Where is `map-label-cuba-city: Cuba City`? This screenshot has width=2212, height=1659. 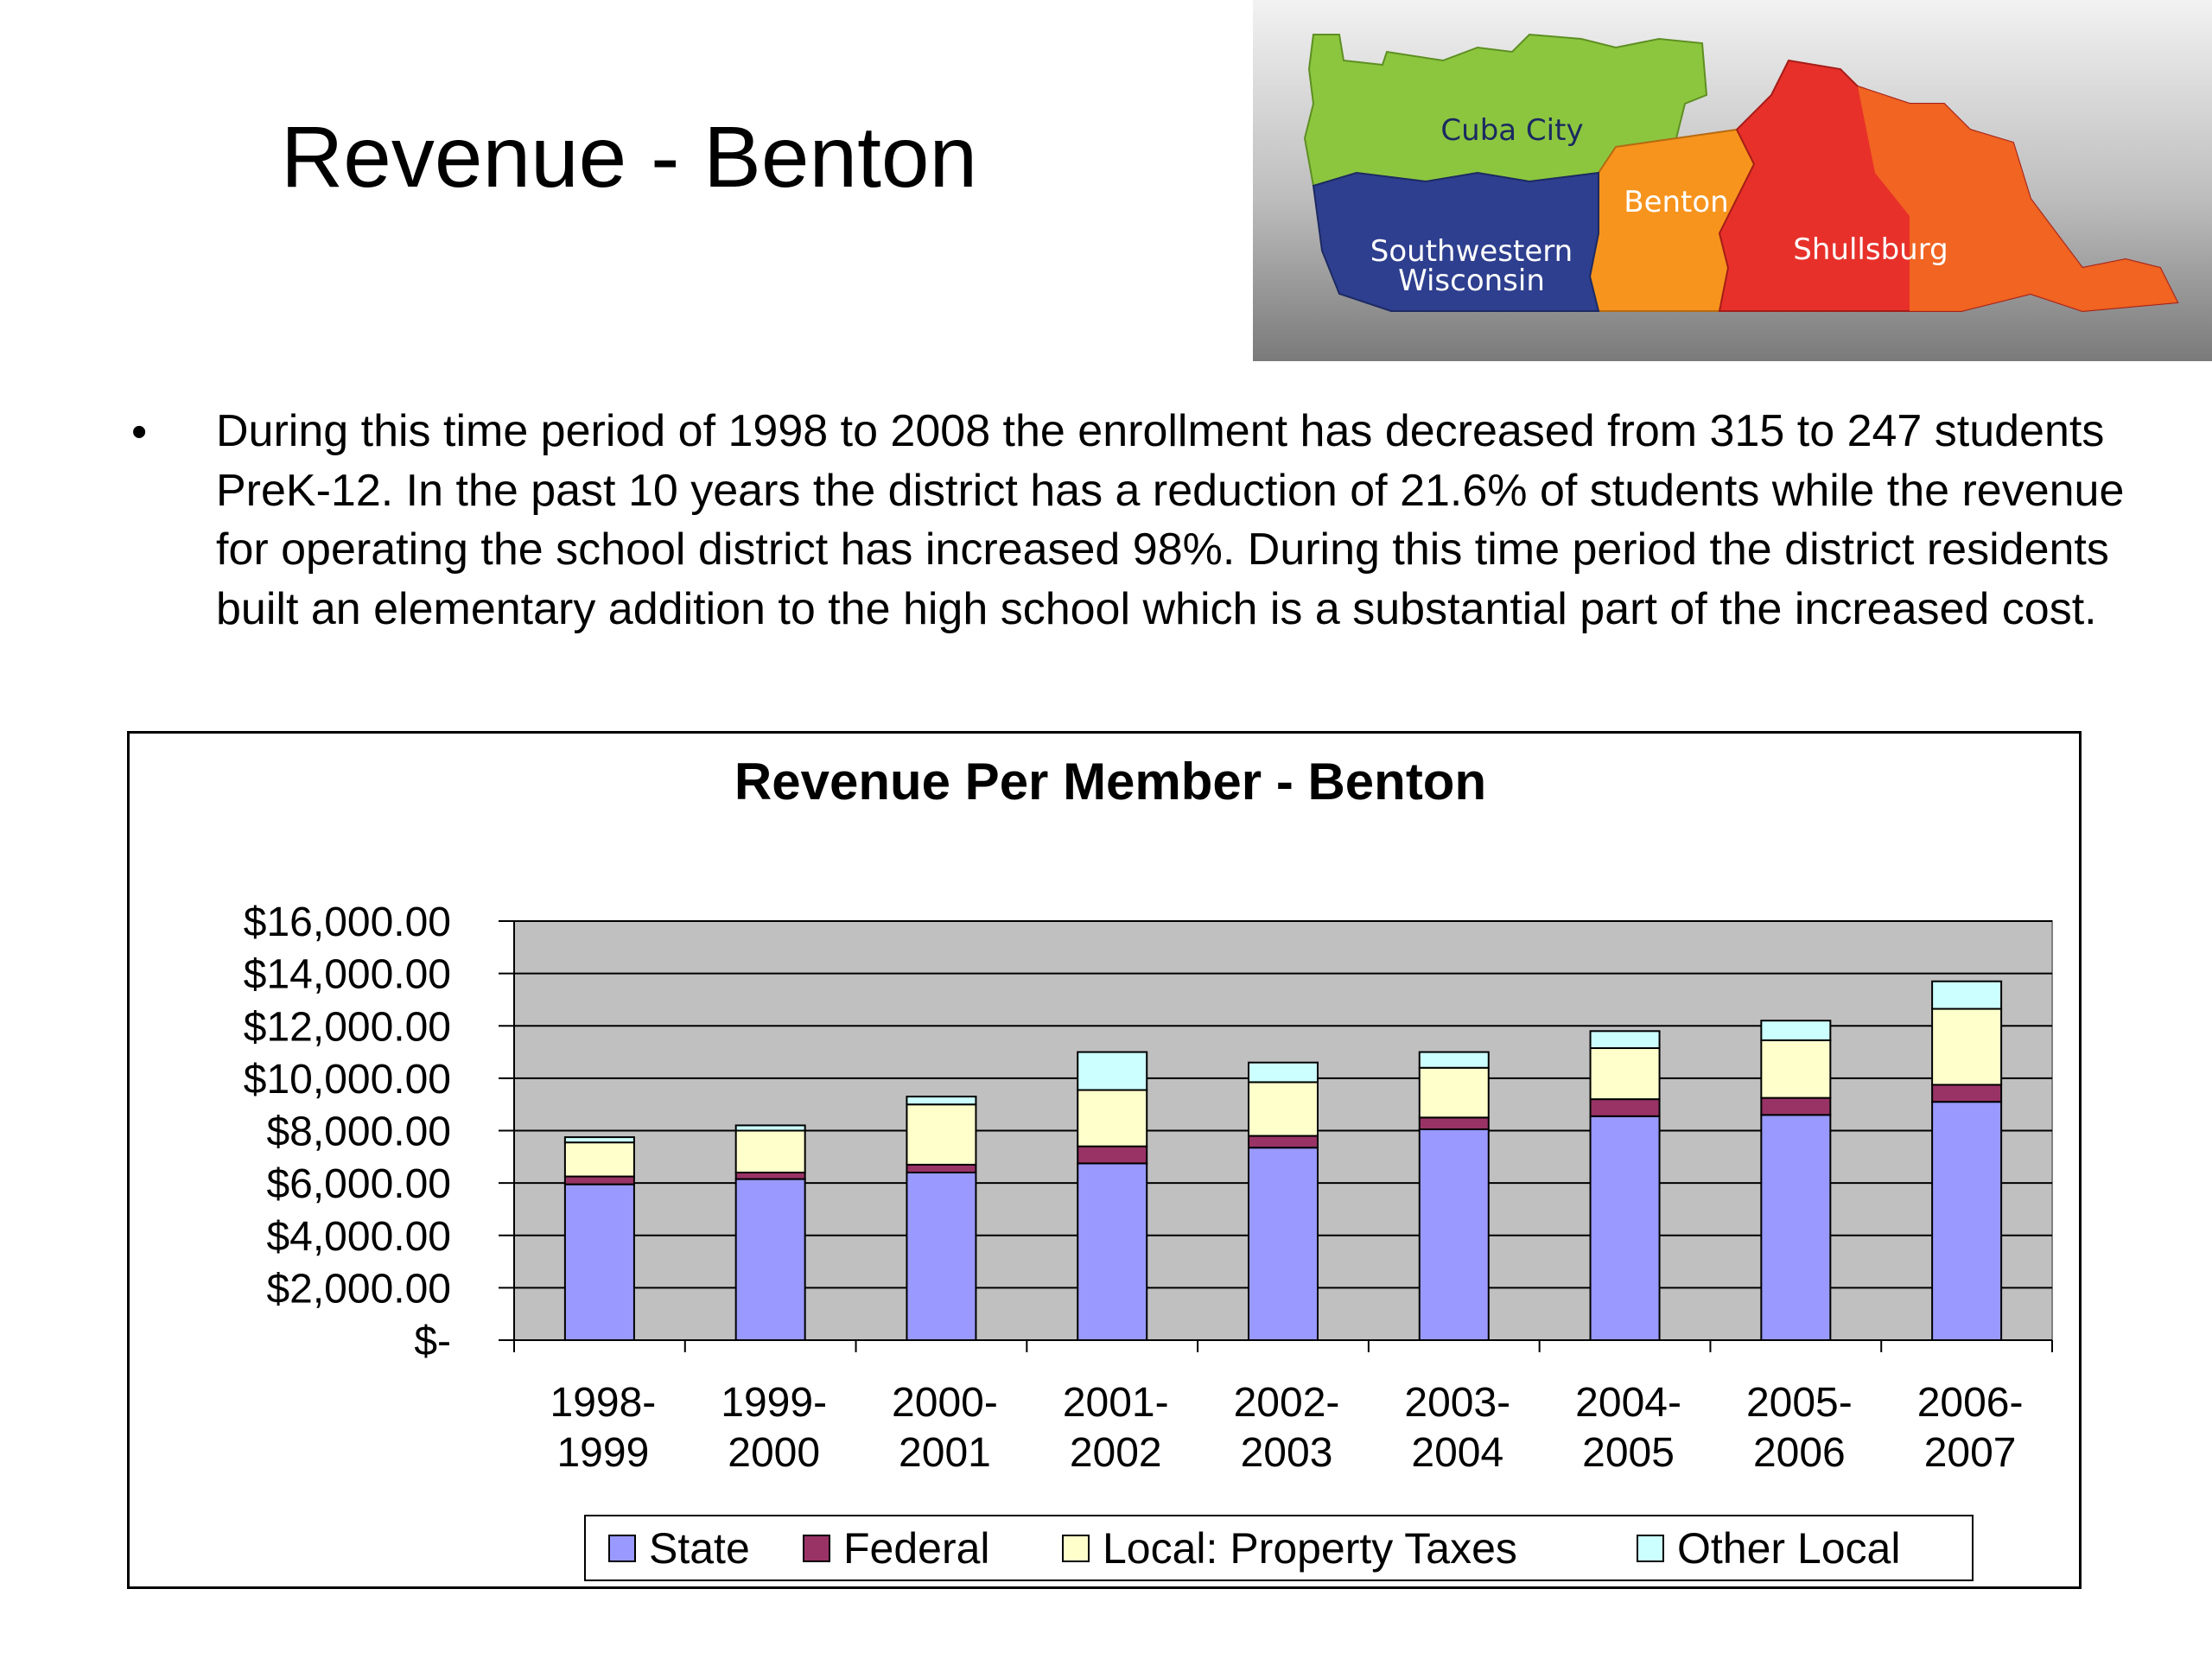
map-label-cuba-city: Cuba City is located at coordinates (1511, 130).